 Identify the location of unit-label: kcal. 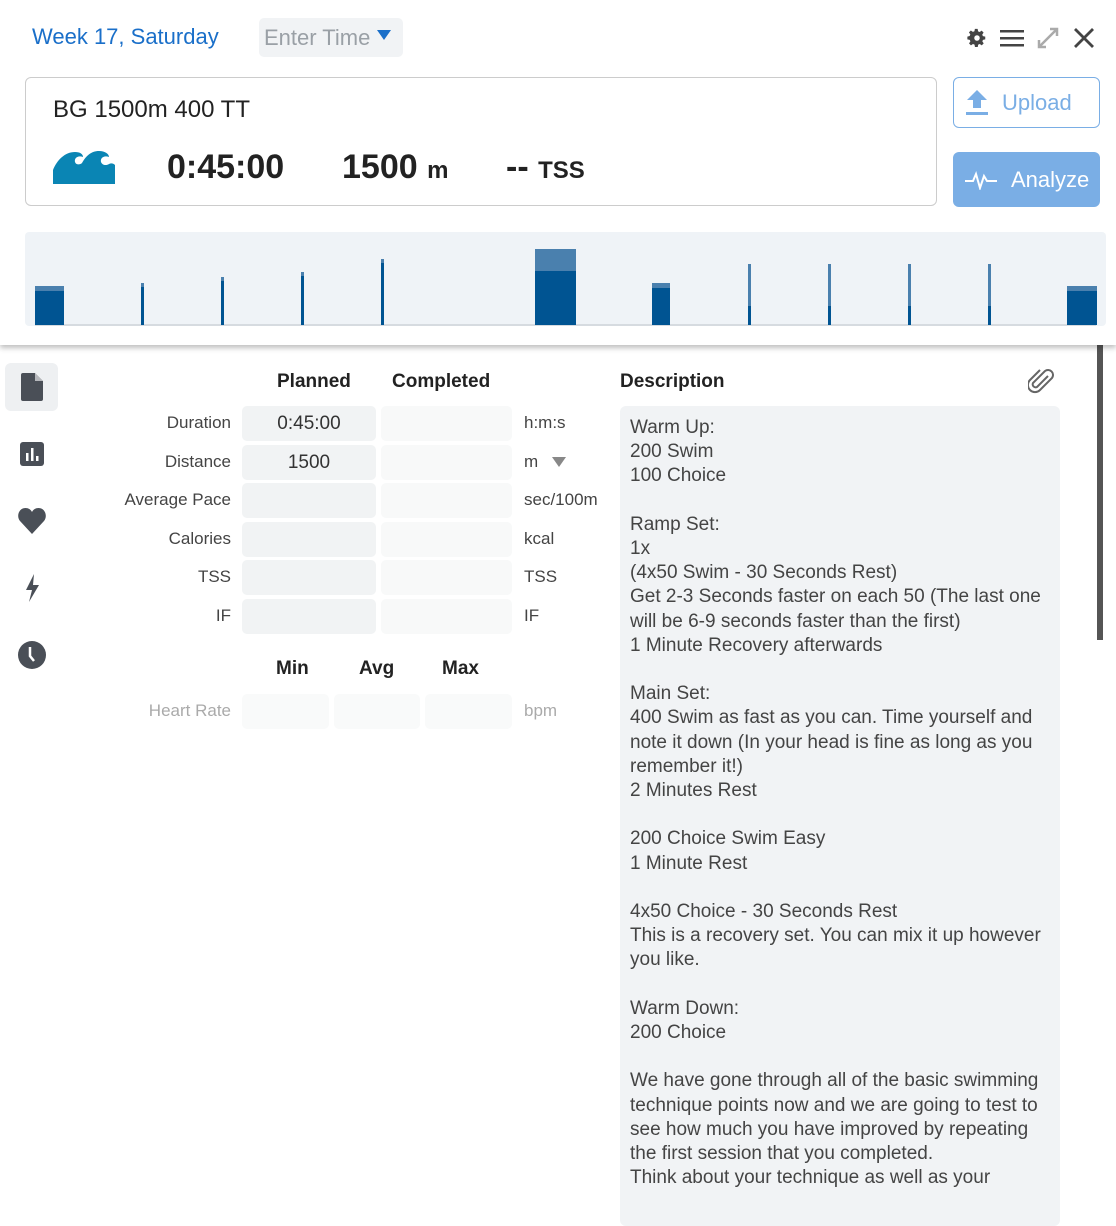
(539, 538).